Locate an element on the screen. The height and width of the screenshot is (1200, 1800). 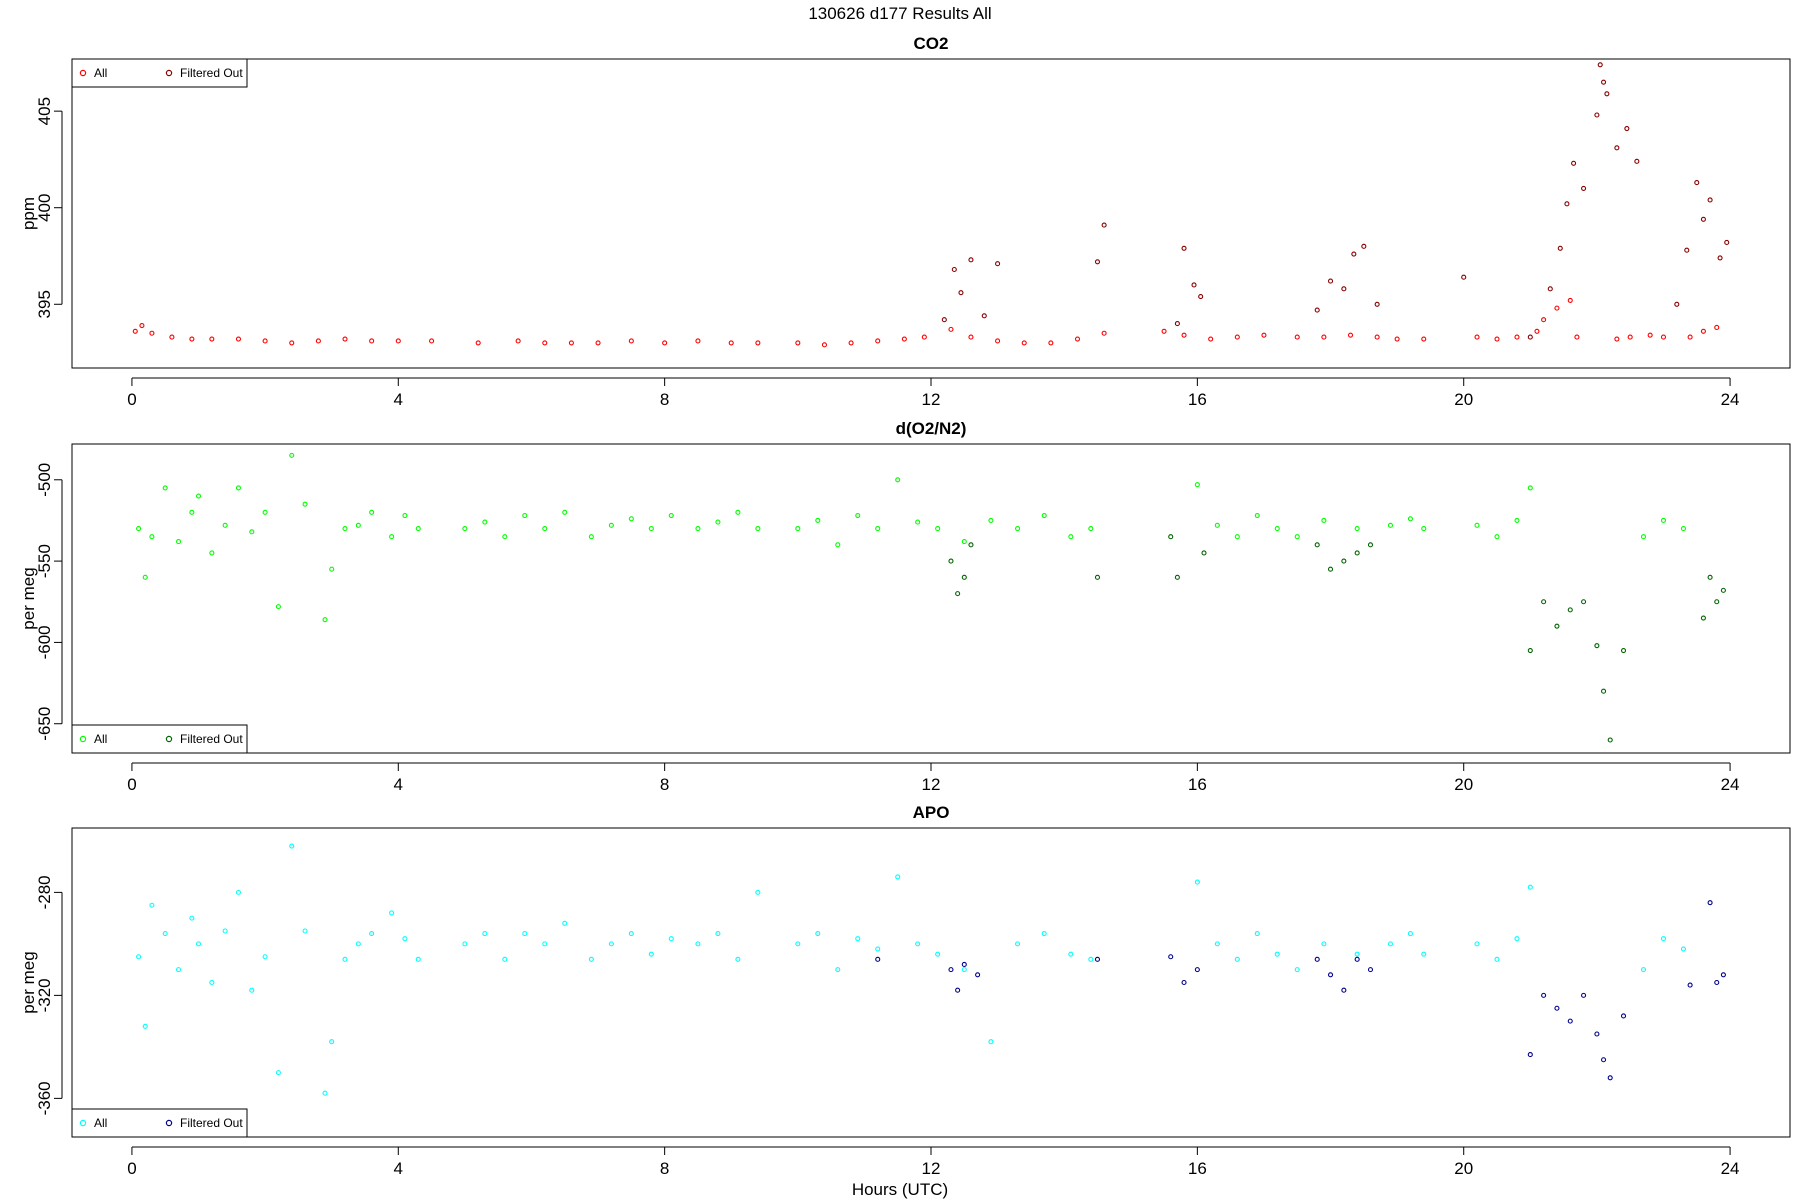
x-tick-label: 12 is located at coordinates (931, 784).